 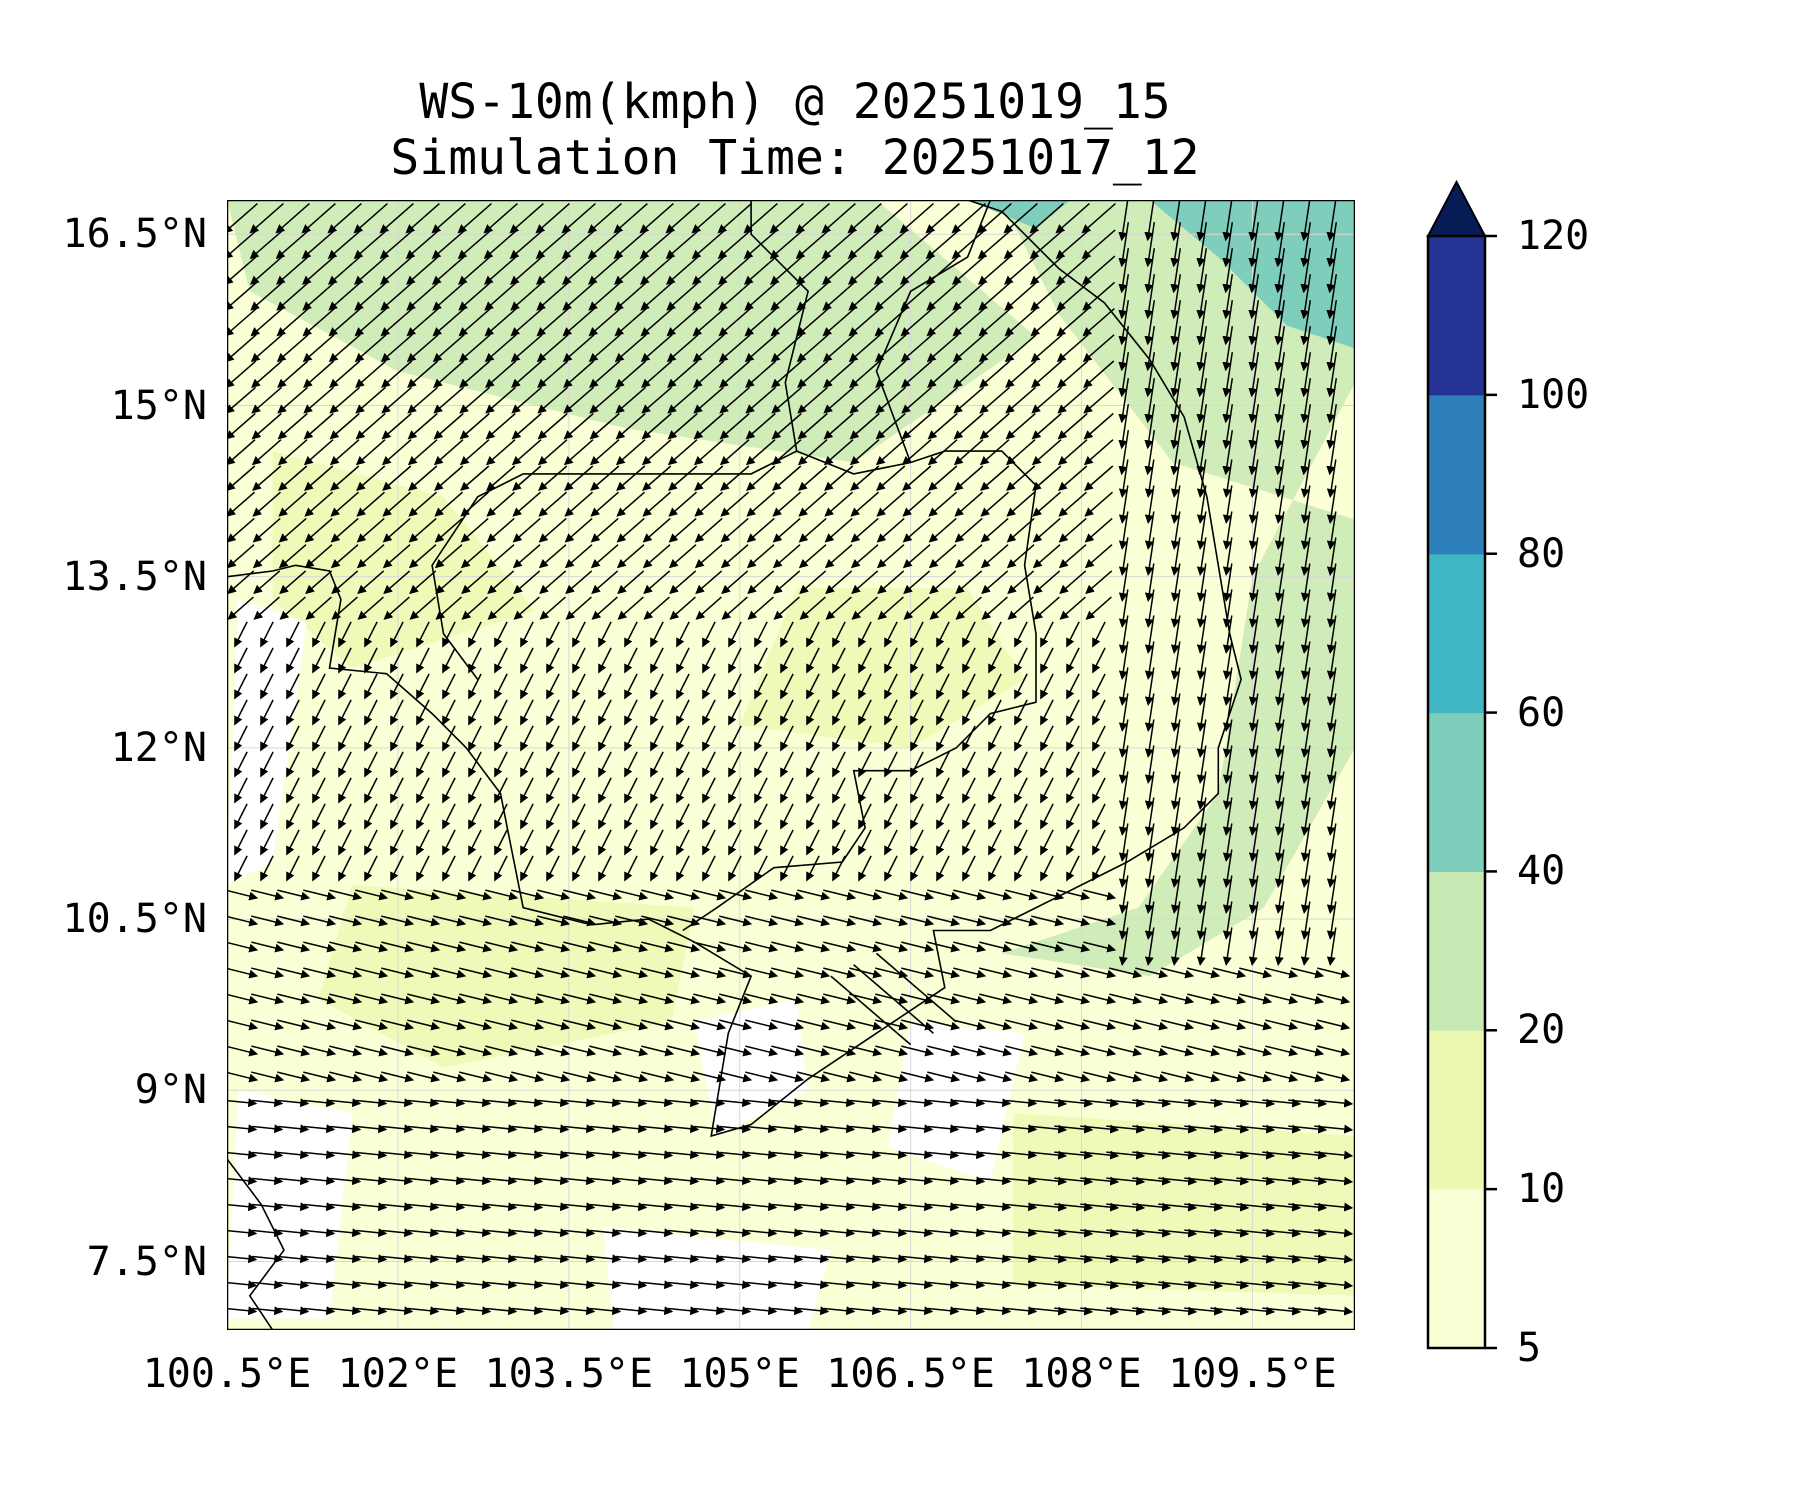 I want to click on colorbar-segment, so click(x=1456, y=316).